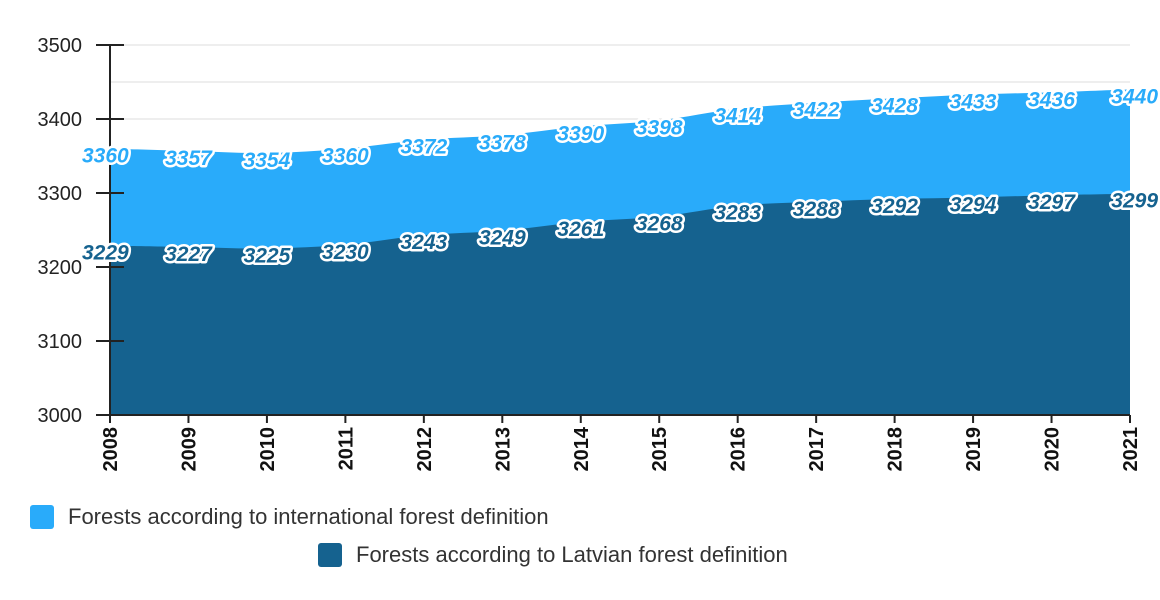  Describe the element at coordinates (346, 448) in the screenshot. I see `x-tick-label: 2011` at that location.